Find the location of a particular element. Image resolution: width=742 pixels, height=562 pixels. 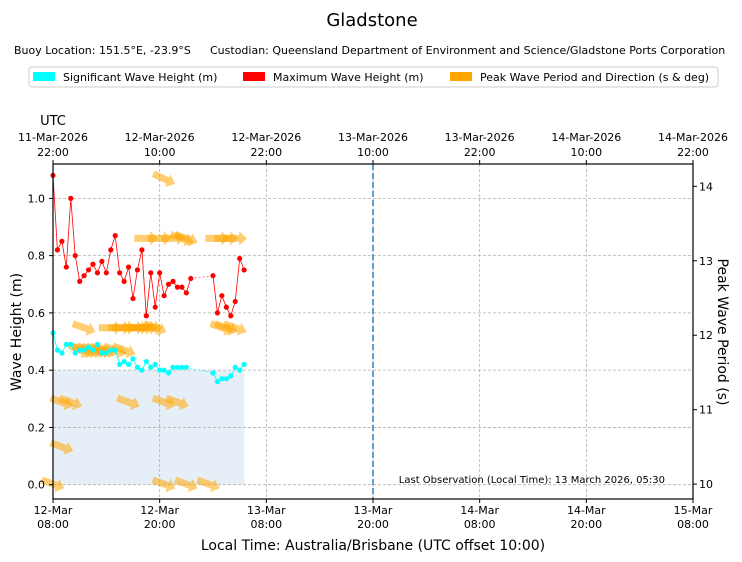

y-axis-label: Wave Height (m) is located at coordinates (17, 332).